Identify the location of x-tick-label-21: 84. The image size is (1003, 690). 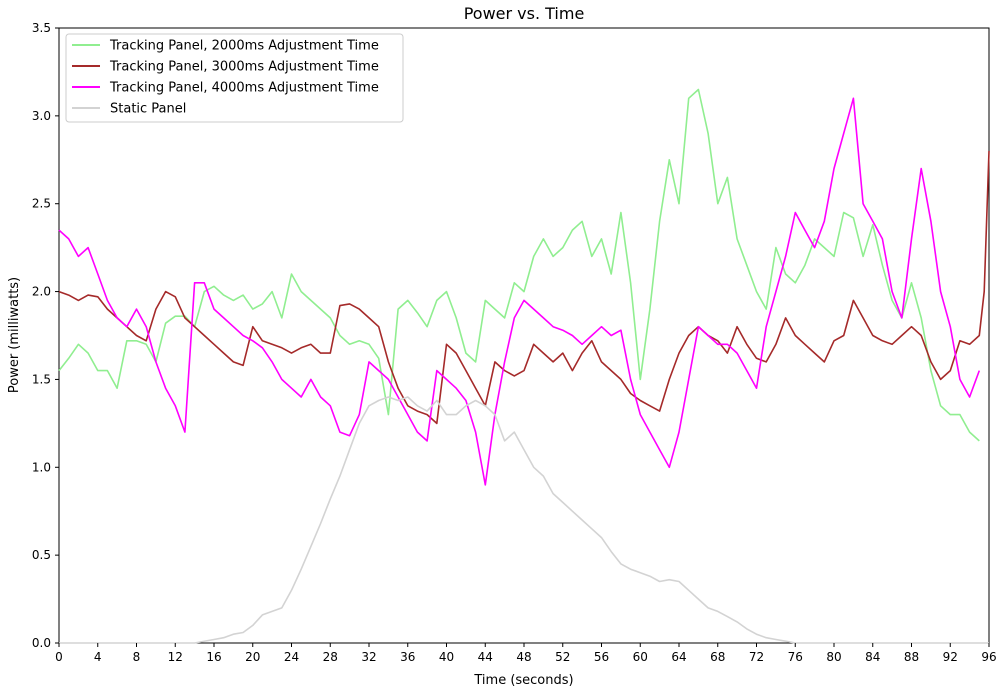
(872, 657).